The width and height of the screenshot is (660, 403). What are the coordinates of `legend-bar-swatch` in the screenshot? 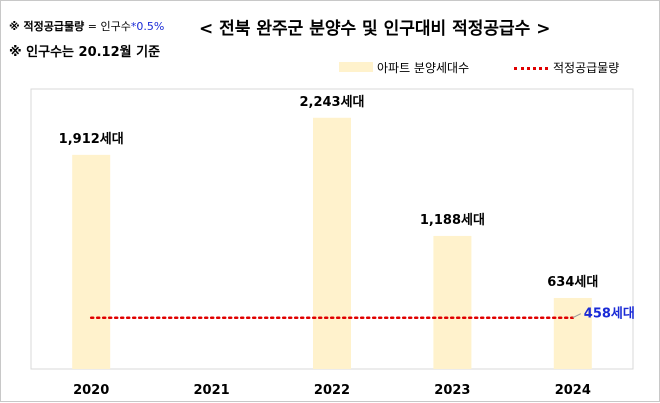 It's located at (356, 67).